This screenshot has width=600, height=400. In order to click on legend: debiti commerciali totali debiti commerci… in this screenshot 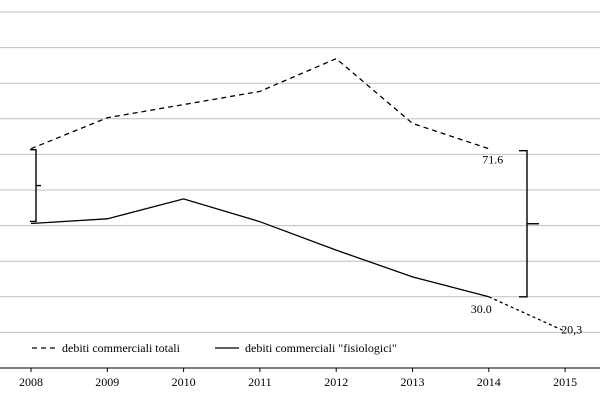, I will do `click(214, 348)`.